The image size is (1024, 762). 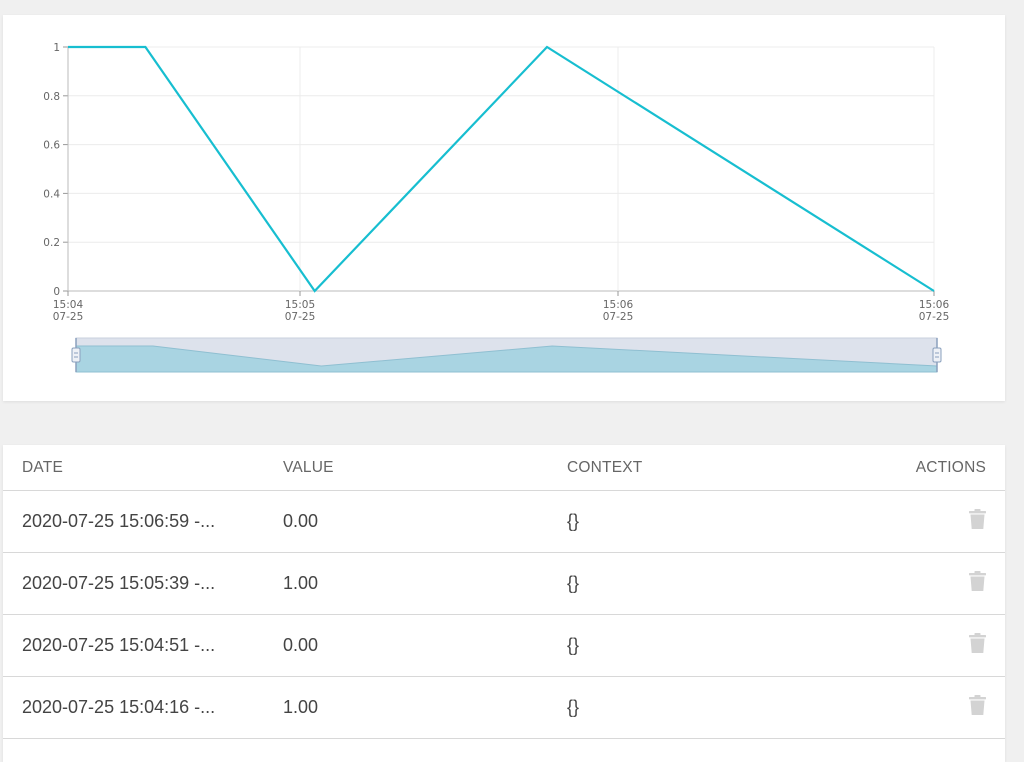 I want to click on table-header-row: DATE VALUE CONTEXT ACTIONS, so click(x=504, y=468).